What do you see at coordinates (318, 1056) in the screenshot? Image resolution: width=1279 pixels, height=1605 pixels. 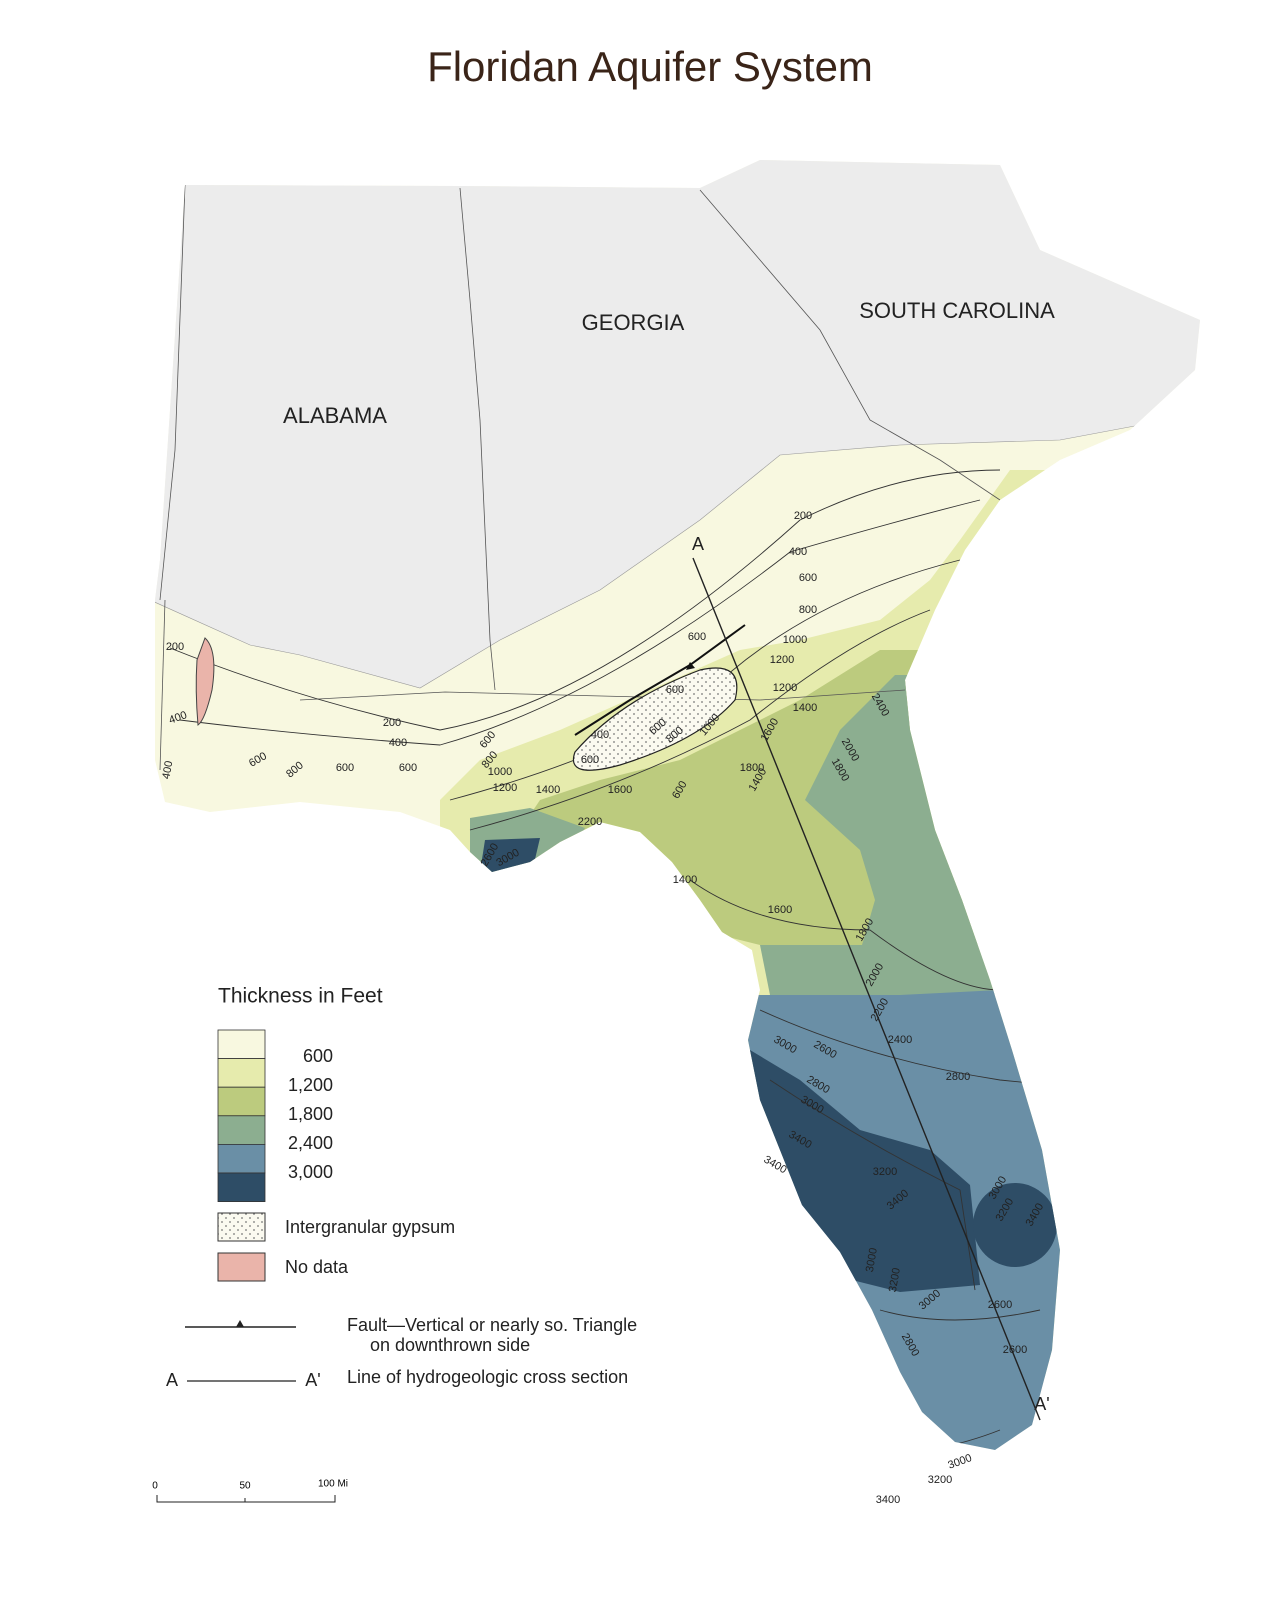 I see `legend-break: 600` at bounding box center [318, 1056].